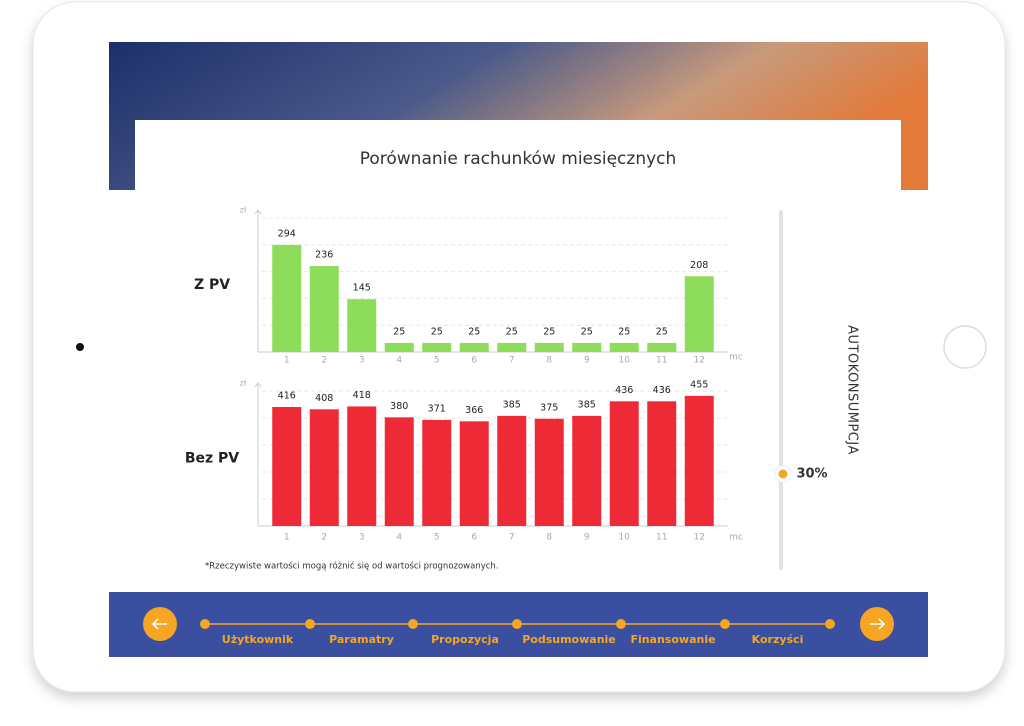 This screenshot has height=726, width=1024. I want to click on camera, so click(80, 347).